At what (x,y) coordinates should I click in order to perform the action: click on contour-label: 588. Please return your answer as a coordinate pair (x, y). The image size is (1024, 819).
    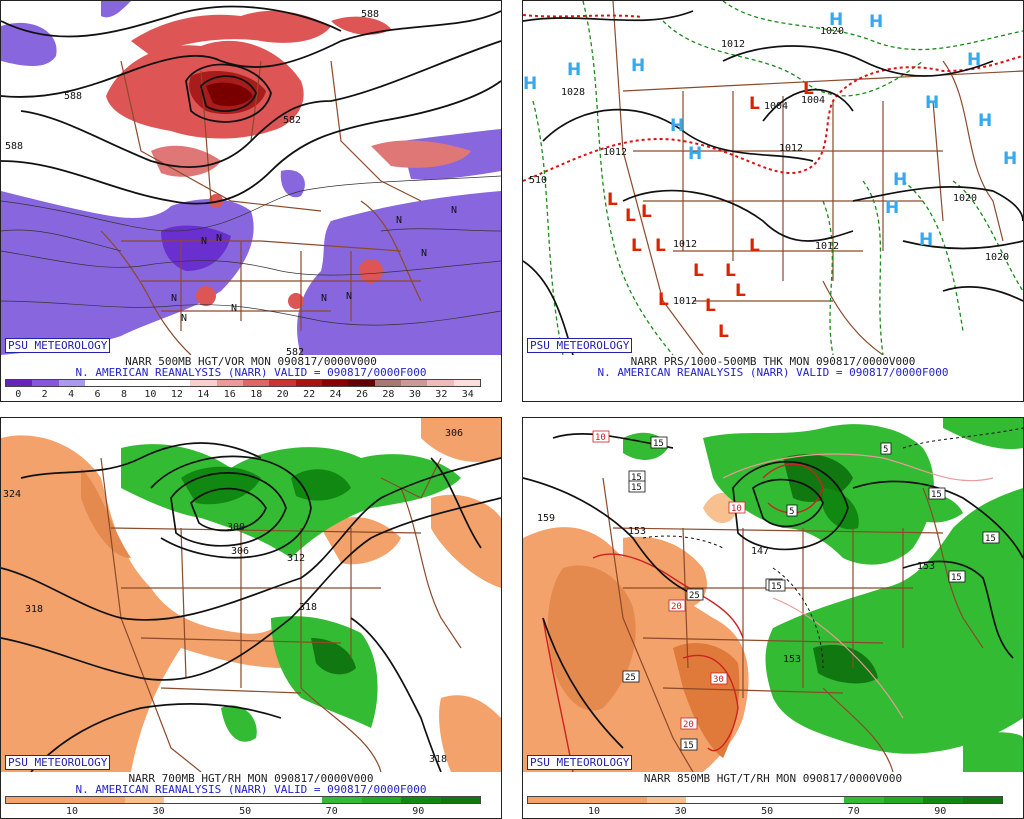
    Looking at the image, I should click on (370, 14).